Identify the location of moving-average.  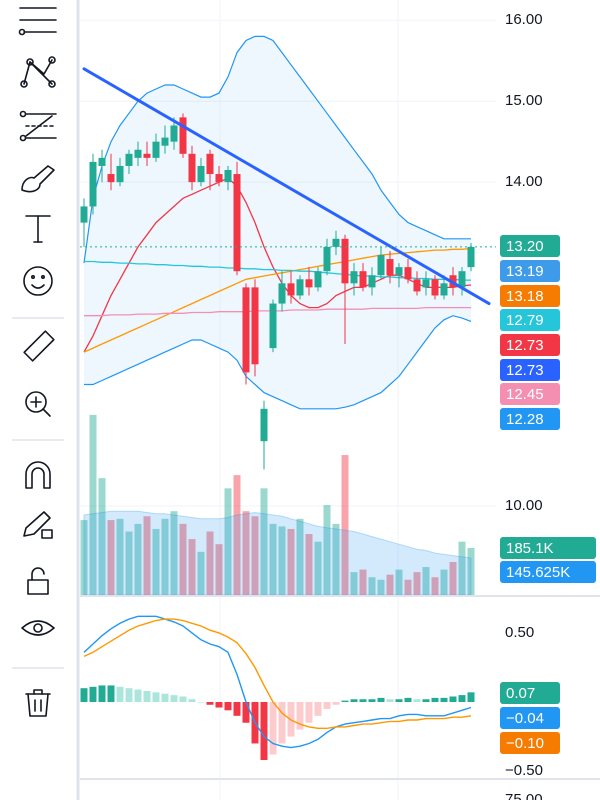
(277, 300).